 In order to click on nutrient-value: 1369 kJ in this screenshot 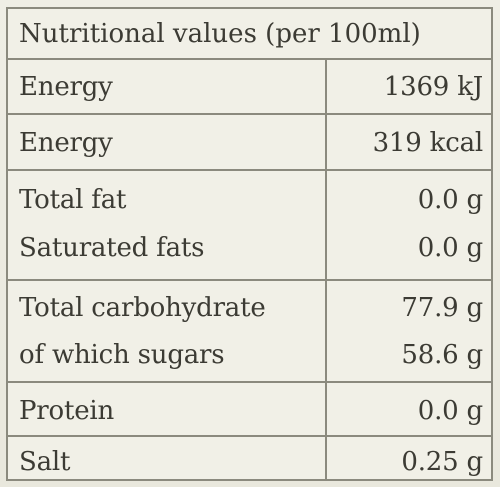, I will do `click(433, 87)`.